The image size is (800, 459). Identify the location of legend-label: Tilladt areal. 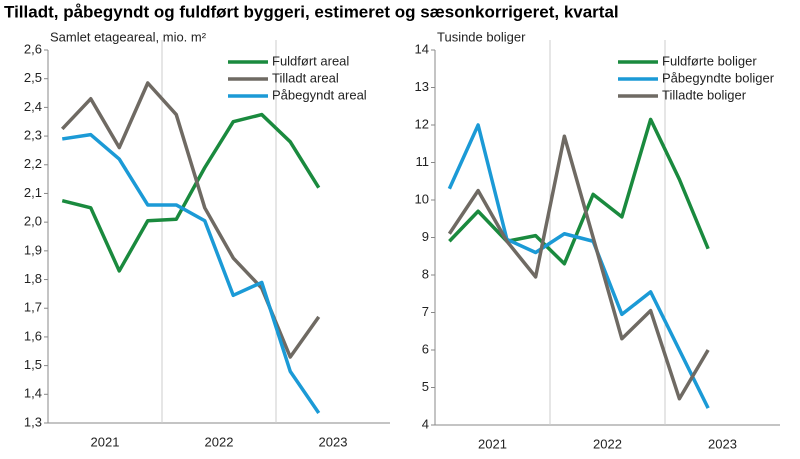
(305, 77).